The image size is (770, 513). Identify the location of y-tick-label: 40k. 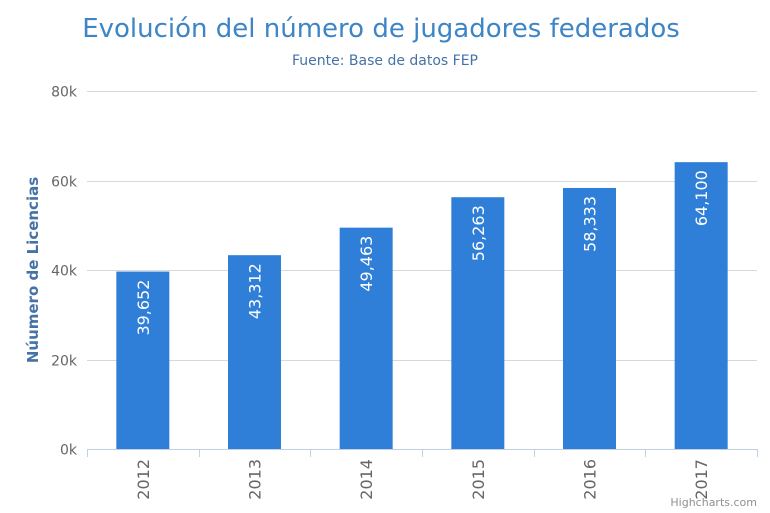
(64, 272).